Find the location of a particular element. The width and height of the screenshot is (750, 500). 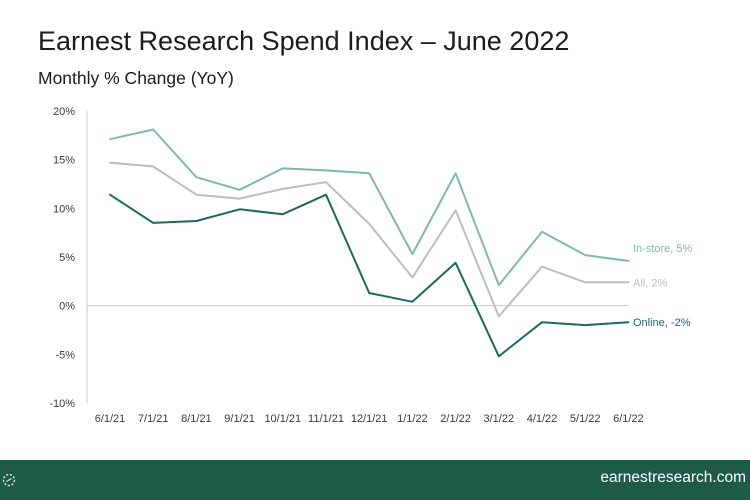

x-tick-label: 7/1/21 is located at coordinates (153, 419).